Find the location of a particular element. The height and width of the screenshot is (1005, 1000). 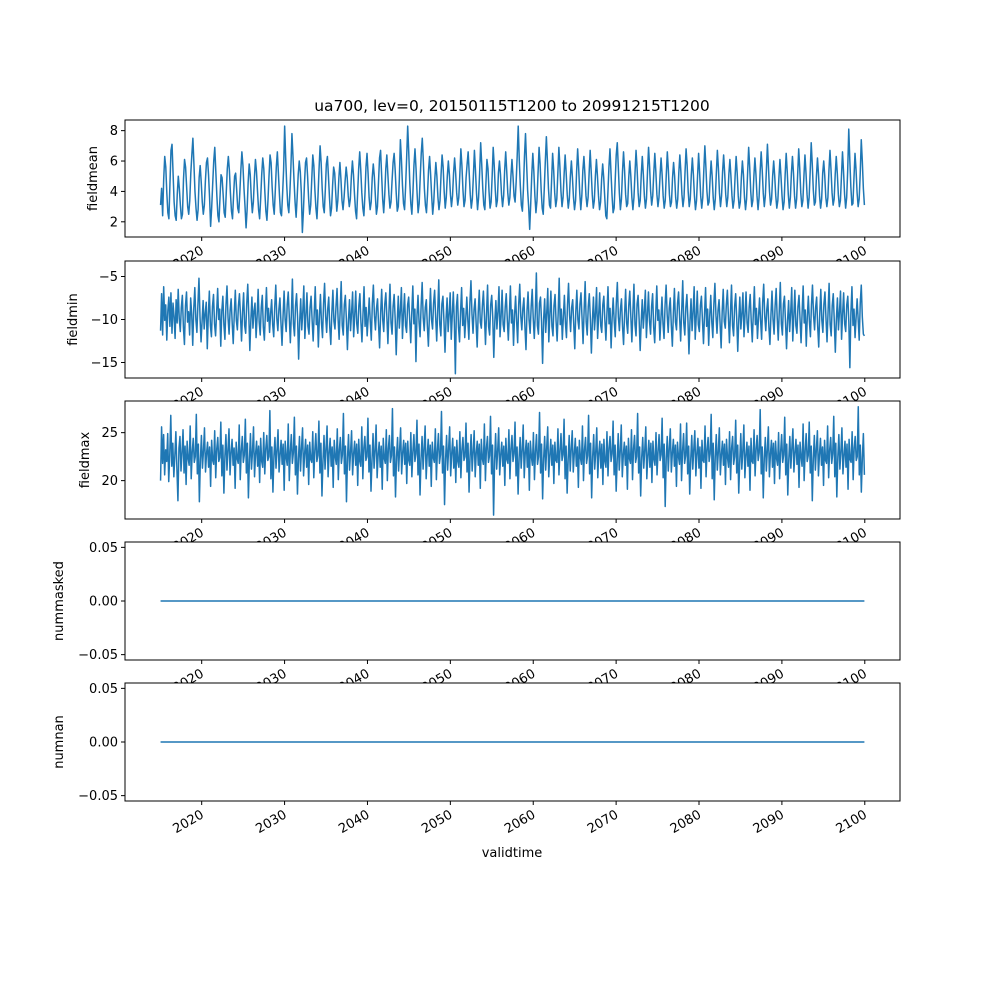

y-tick-label-fieldmin-1: −10 is located at coordinates (104, 320).